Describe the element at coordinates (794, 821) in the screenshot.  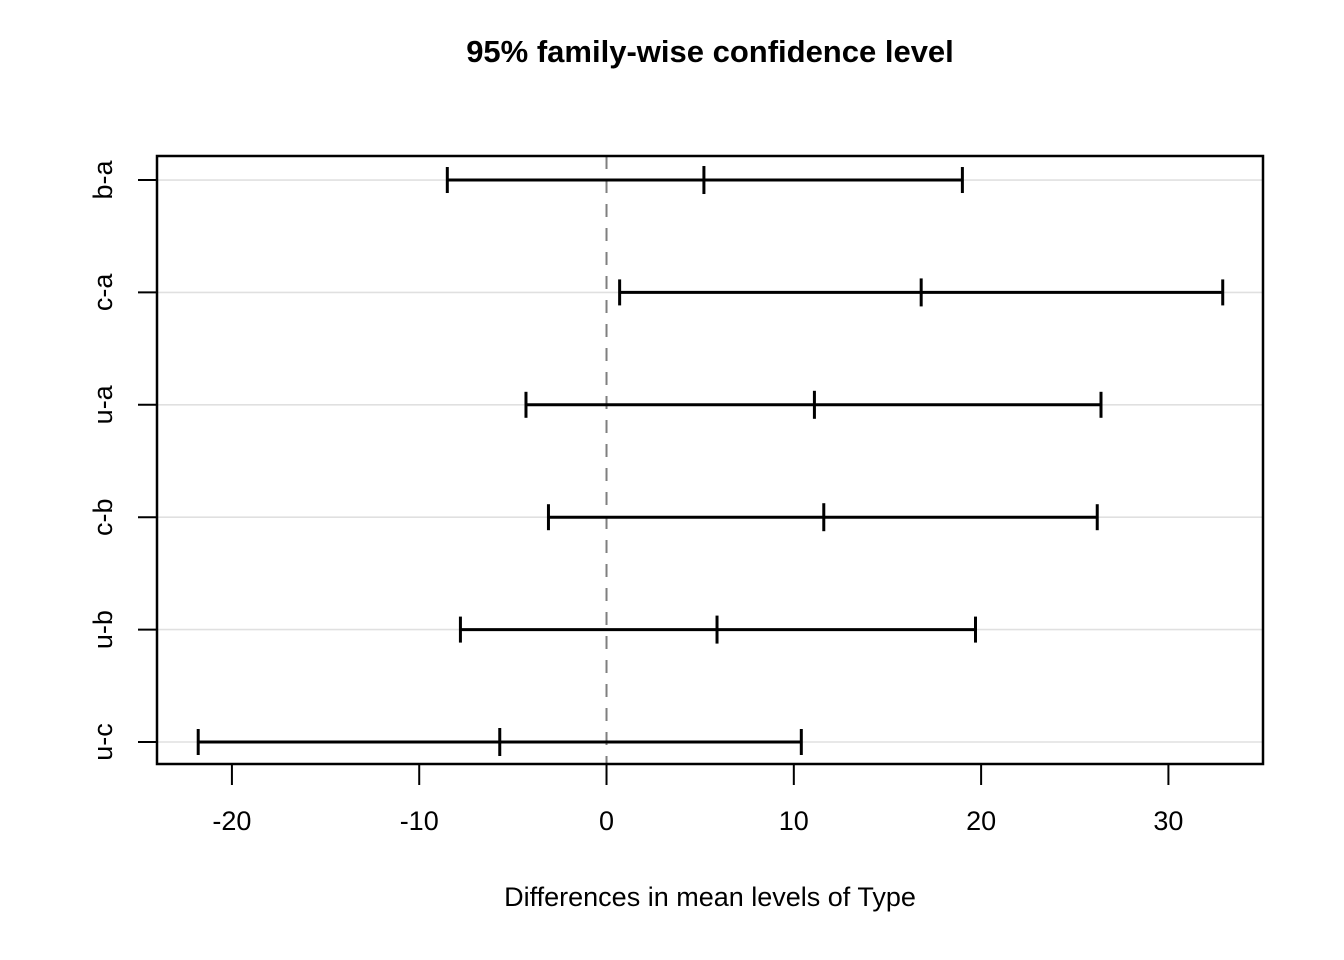
I see `x-tick-label: 10` at that location.